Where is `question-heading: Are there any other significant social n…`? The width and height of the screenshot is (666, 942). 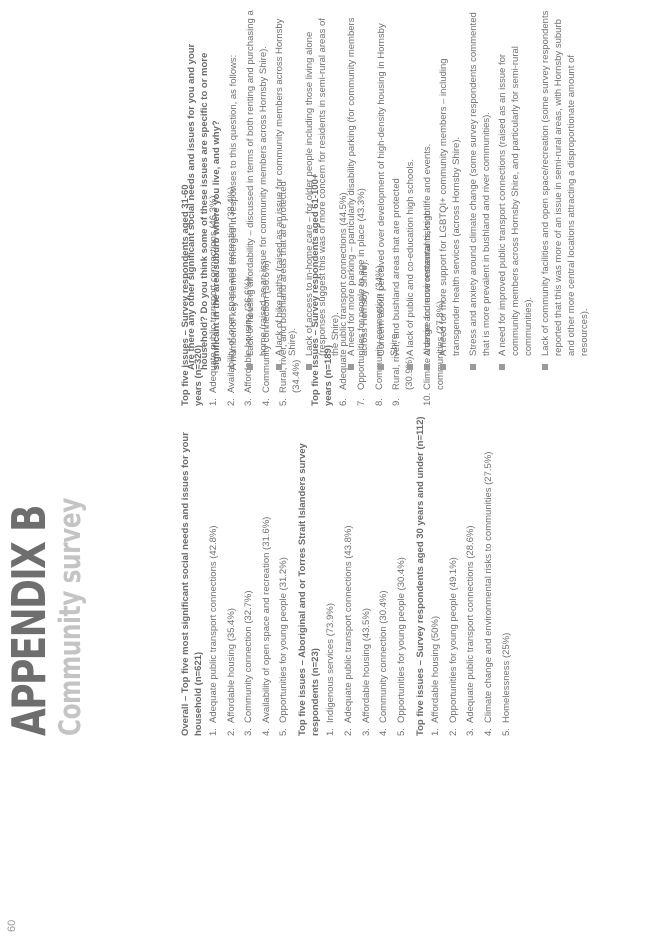 question-heading: Are there any other significant social n… is located at coordinates (204, 206).